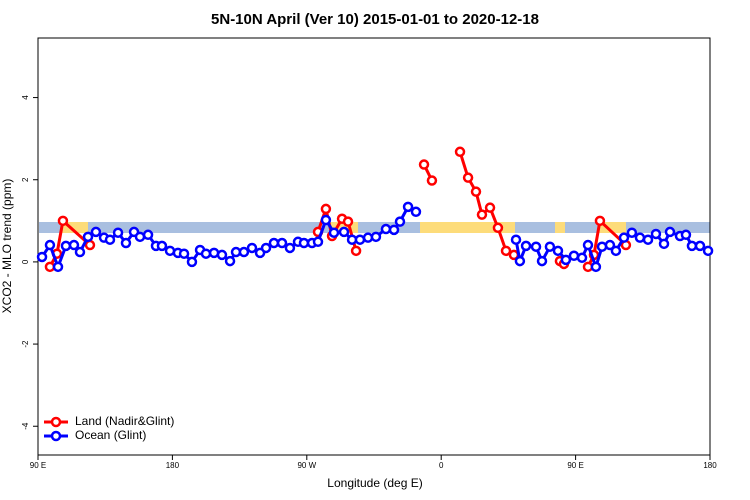 The image size is (750, 500). I want to click on legend-box, so click(114, 429).